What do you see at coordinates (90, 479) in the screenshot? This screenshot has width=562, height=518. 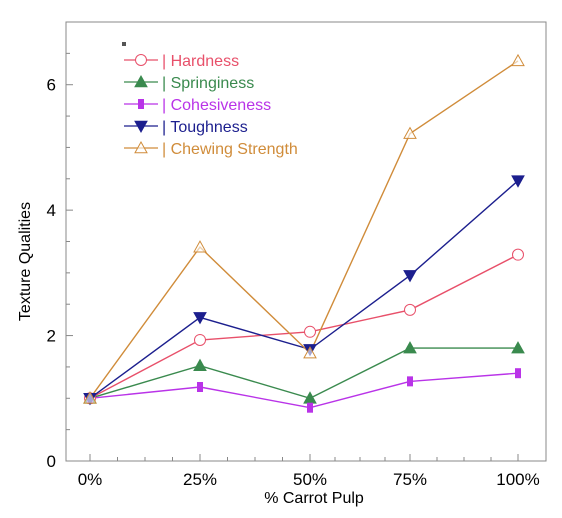 I see `x-tick-label: 0%` at bounding box center [90, 479].